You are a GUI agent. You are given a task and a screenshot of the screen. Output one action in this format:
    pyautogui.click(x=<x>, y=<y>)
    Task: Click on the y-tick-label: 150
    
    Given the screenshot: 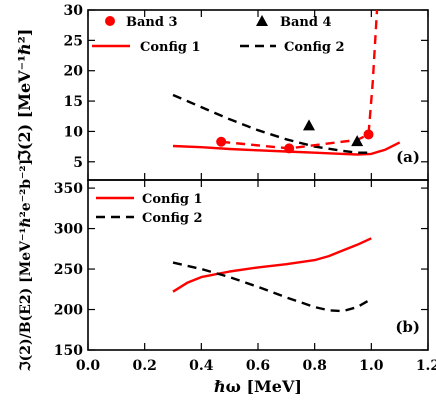 What is the action you would take?
    pyautogui.click(x=68, y=351)
    